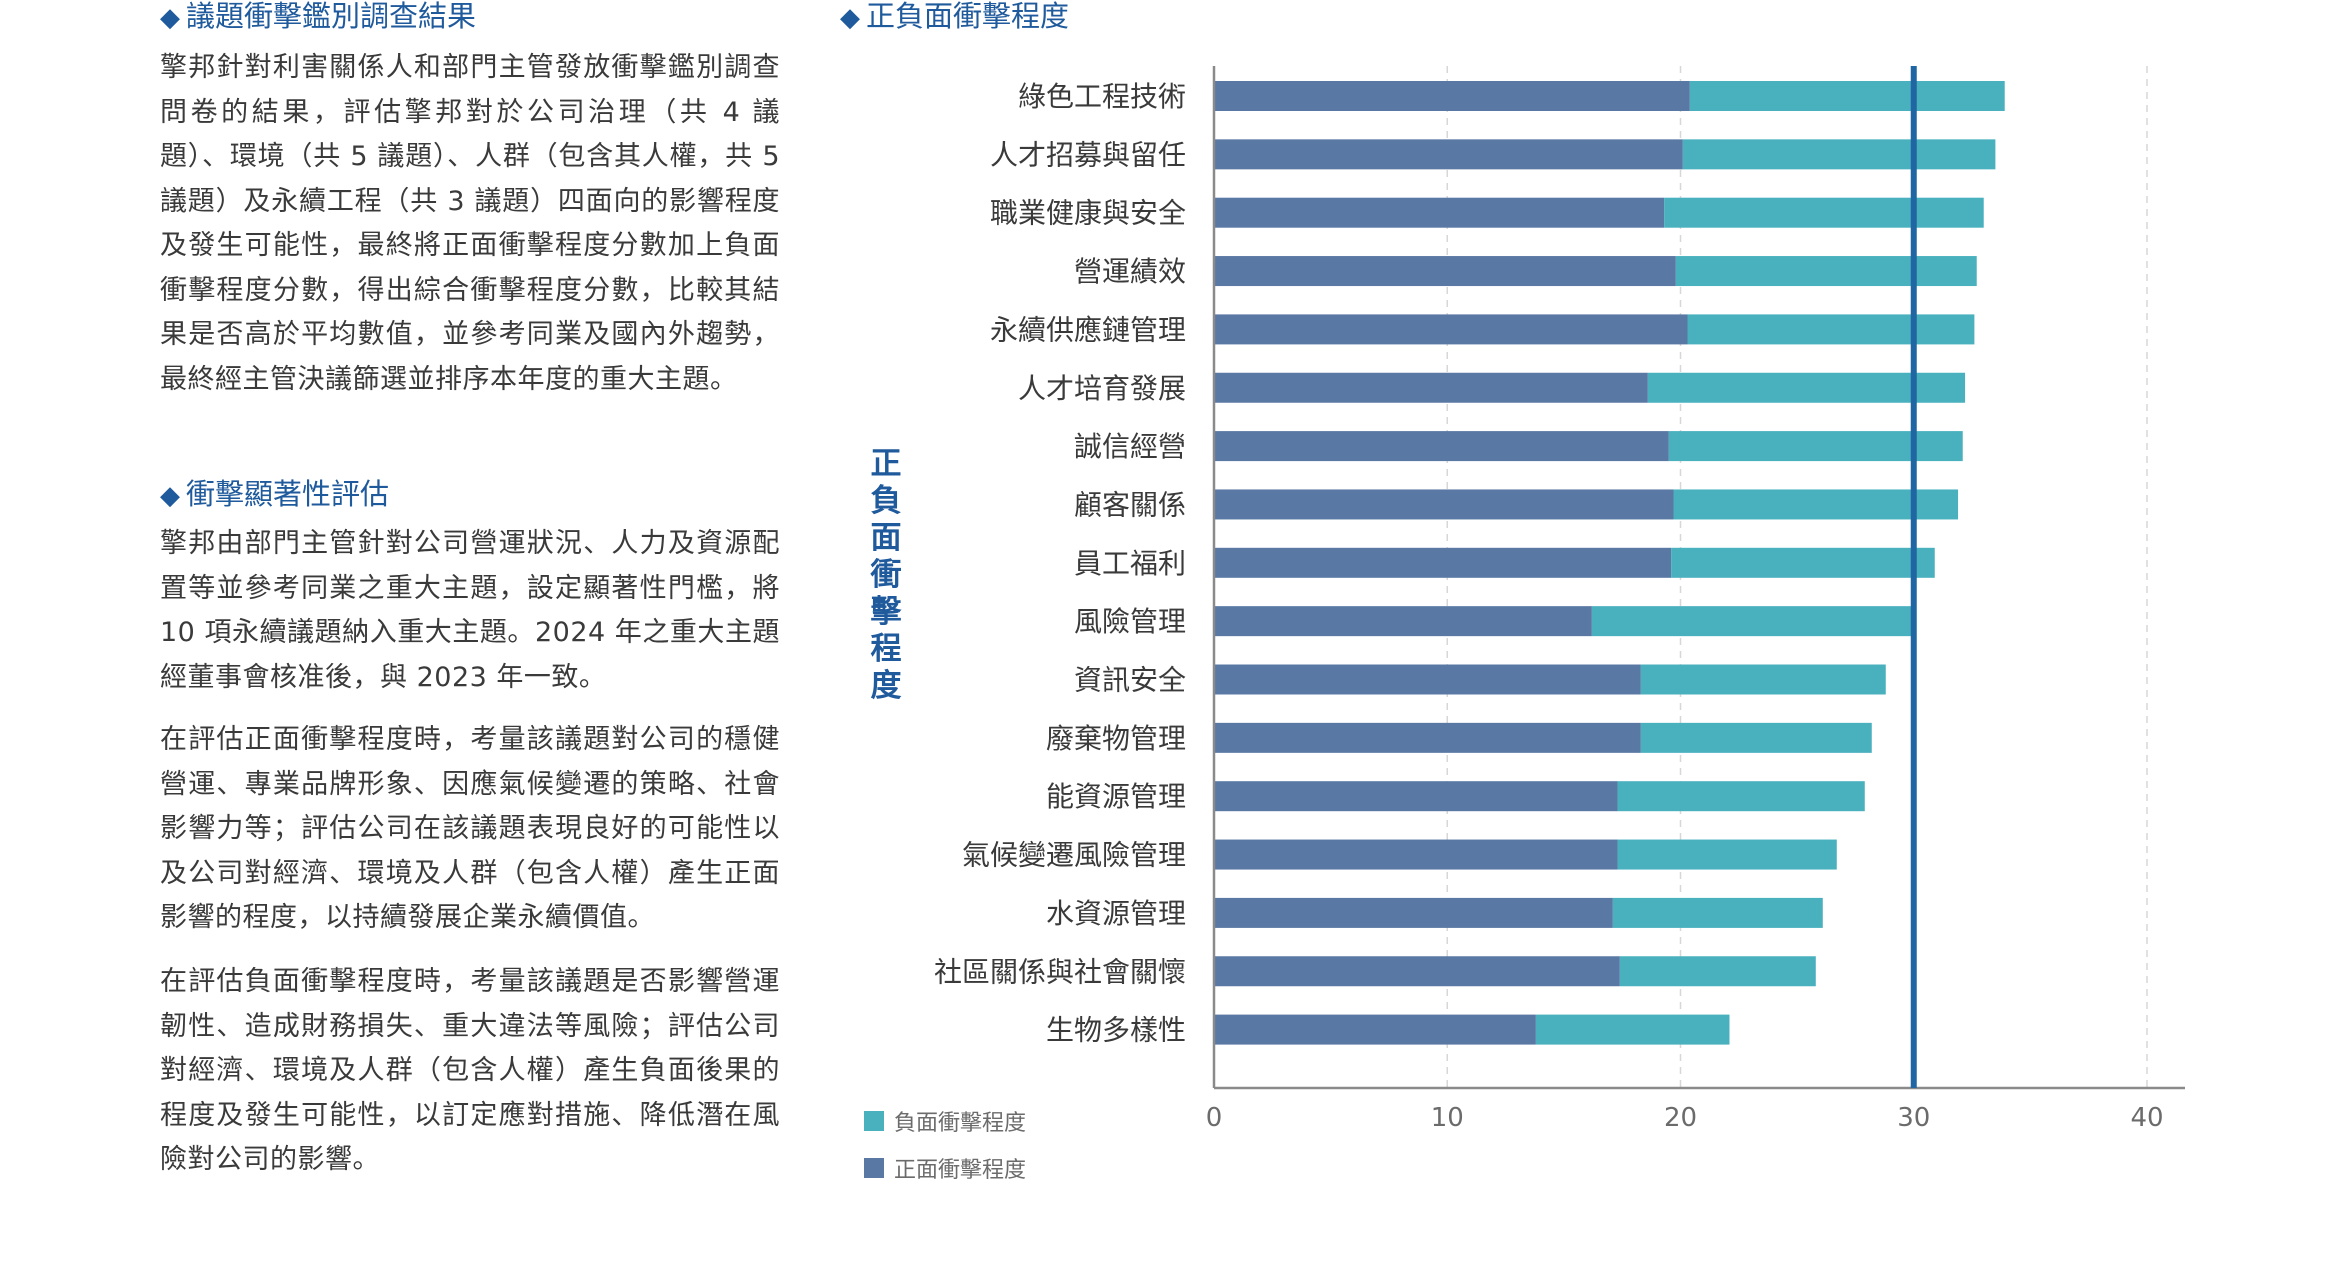 This screenshot has width=2339, height=1269. I want to click on y-axis-title-char: 正, so click(886, 464).